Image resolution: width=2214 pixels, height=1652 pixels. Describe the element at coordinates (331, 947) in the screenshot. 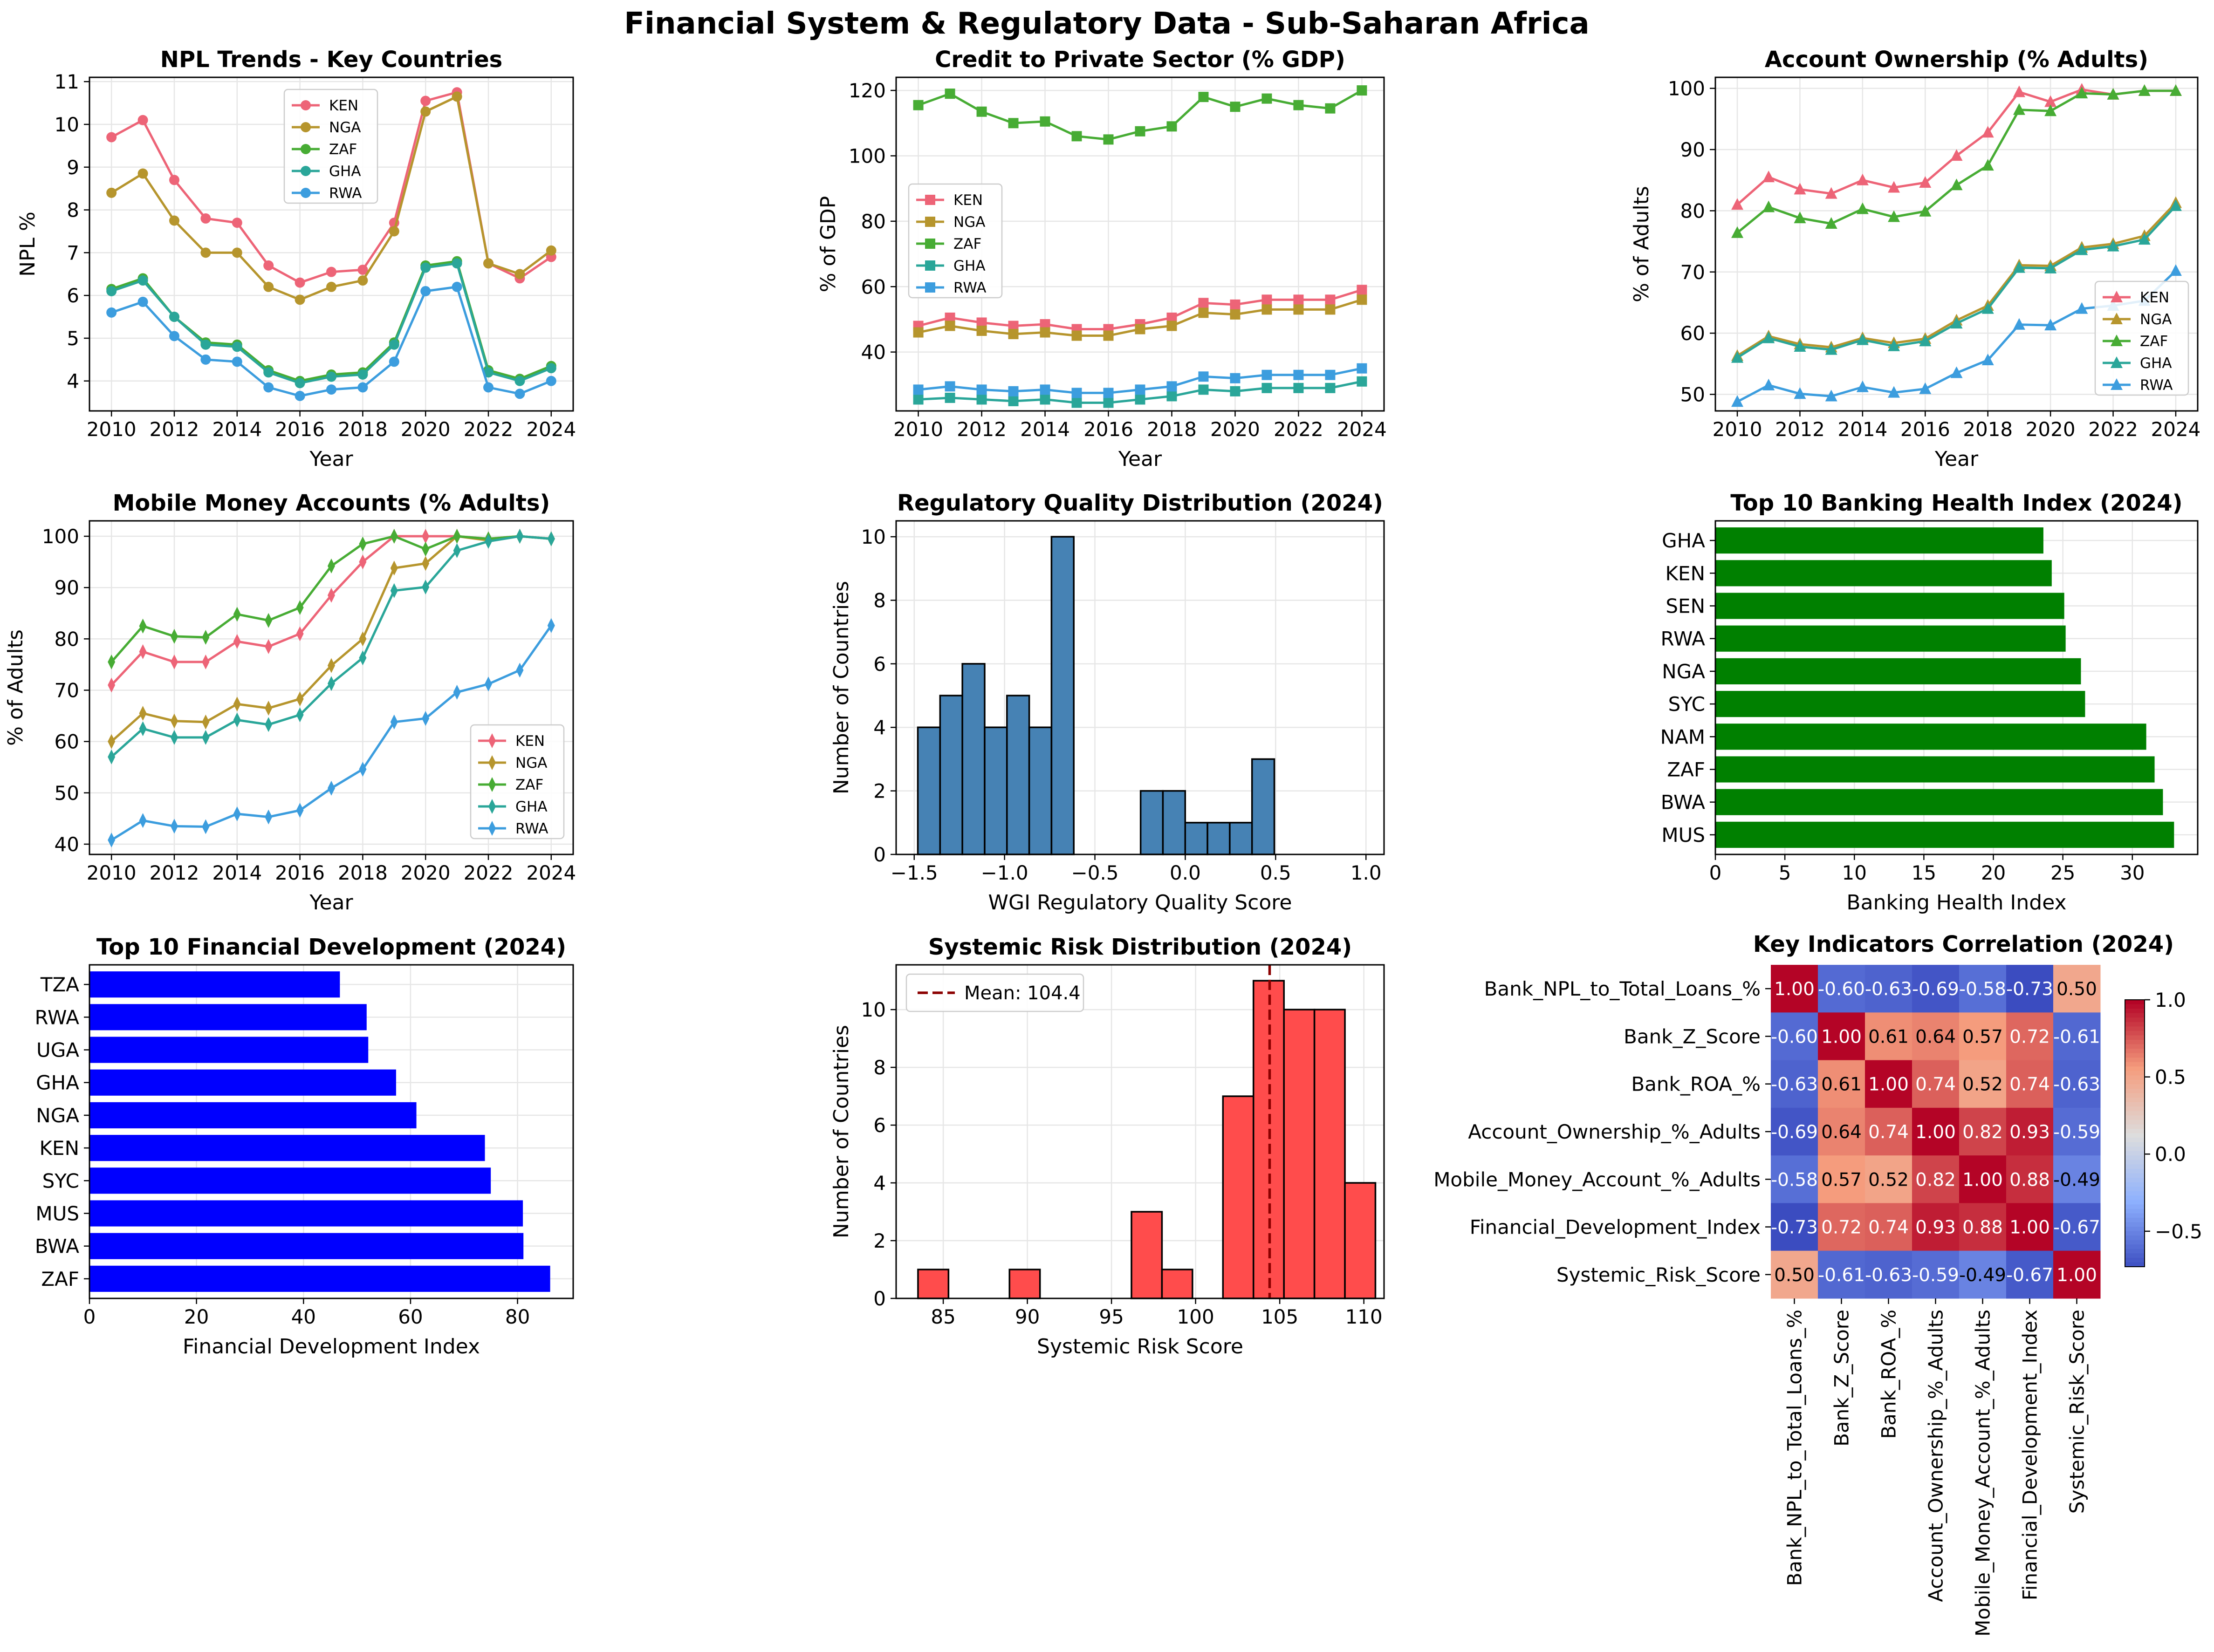

I see `subplot-title: Top 10 Financial Development (2024)` at that location.